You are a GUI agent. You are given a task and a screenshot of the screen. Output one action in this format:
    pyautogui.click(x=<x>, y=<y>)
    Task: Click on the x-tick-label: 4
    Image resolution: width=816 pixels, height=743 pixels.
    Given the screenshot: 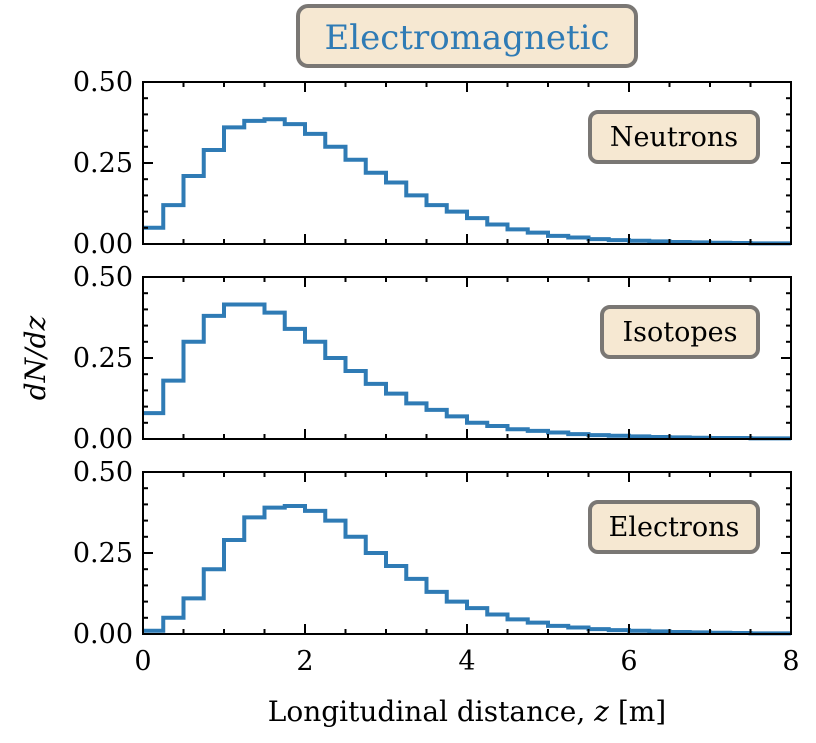 What is the action you would take?
    pyautogui.click(x=466, y=661)
    